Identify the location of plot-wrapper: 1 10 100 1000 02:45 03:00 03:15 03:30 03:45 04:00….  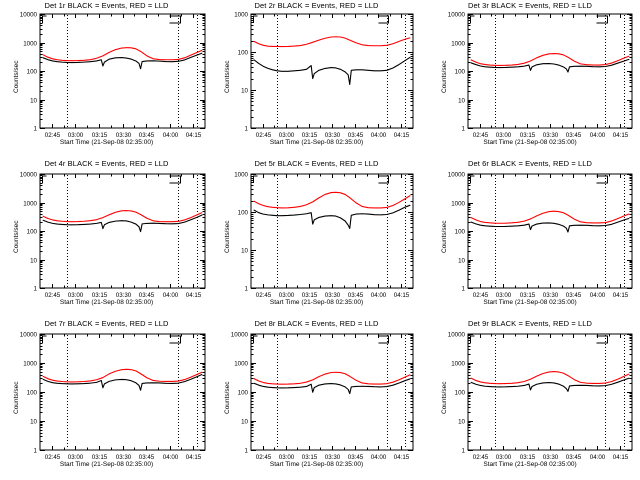
(316, 79).